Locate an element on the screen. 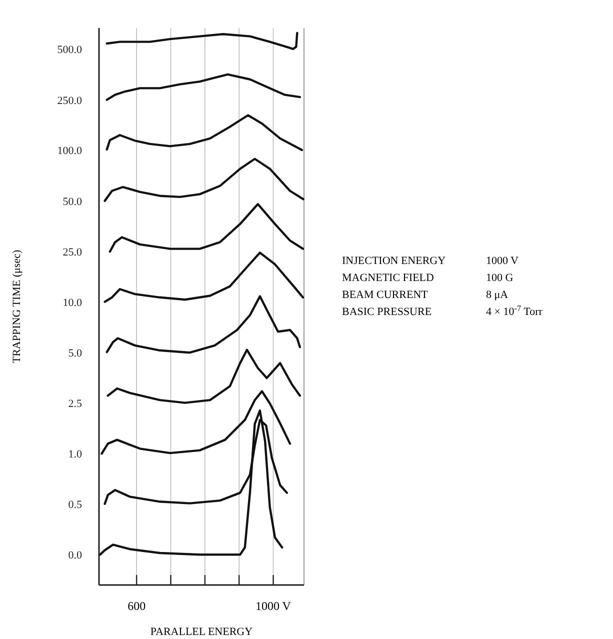 This screenshot has height=639, width=613. text: BEAM CURRENT is located at coordinates (385, 295).